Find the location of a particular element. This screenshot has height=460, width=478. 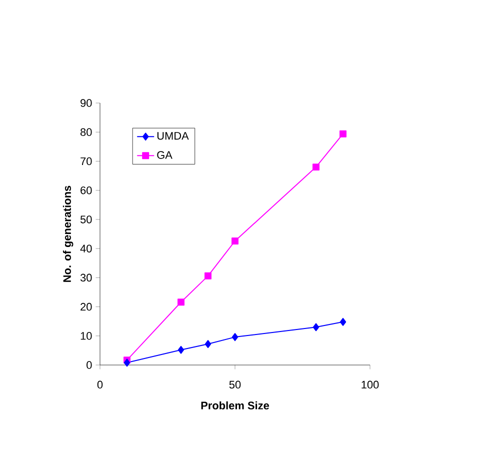

y-tick-label: 30 is located at coordinates (86, 278).